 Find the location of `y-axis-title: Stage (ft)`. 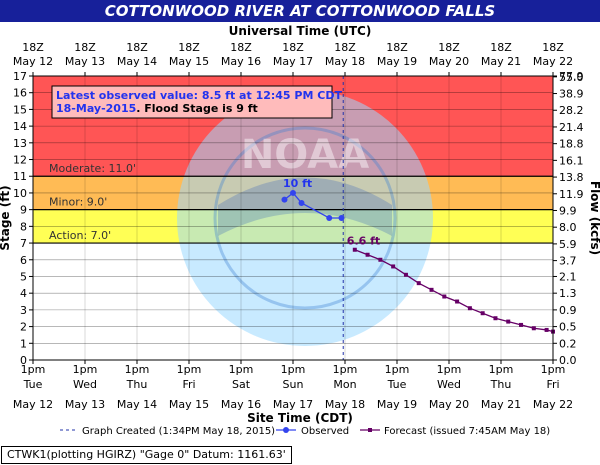

y-axis-title: Stage (ft) is located at coordinates (6, 217).